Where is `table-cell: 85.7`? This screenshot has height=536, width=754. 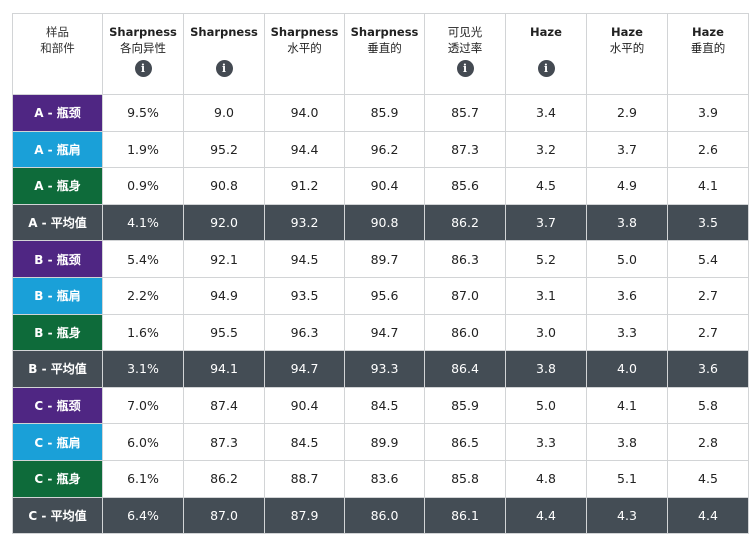
table-cell: 85.7 is located at coordinates (465, 113).